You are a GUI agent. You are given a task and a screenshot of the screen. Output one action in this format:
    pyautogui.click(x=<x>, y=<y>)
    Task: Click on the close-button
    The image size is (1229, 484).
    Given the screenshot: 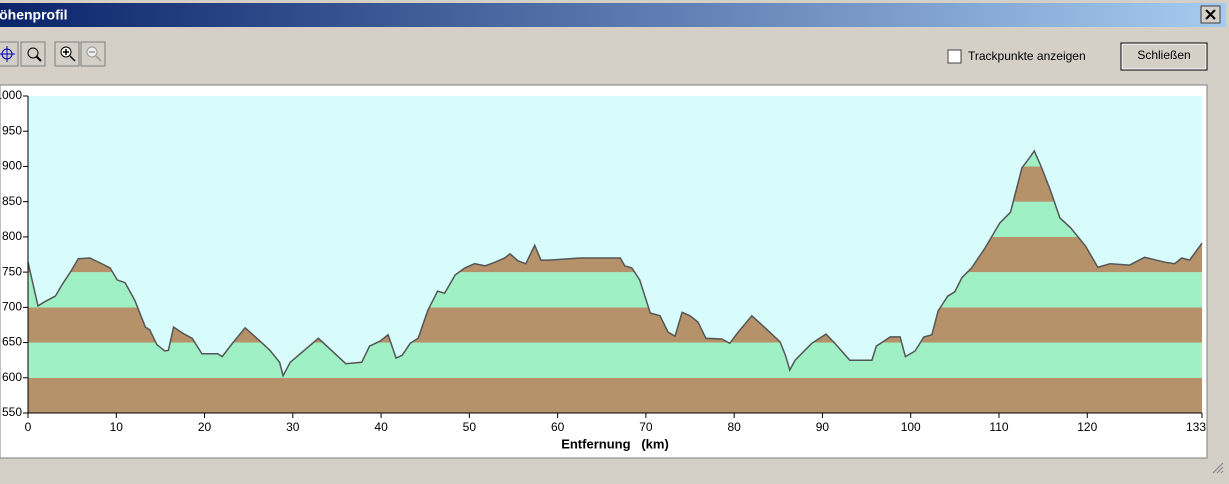 What is the action you would take?
    pyautogui.click(x=1210, y=14)
    